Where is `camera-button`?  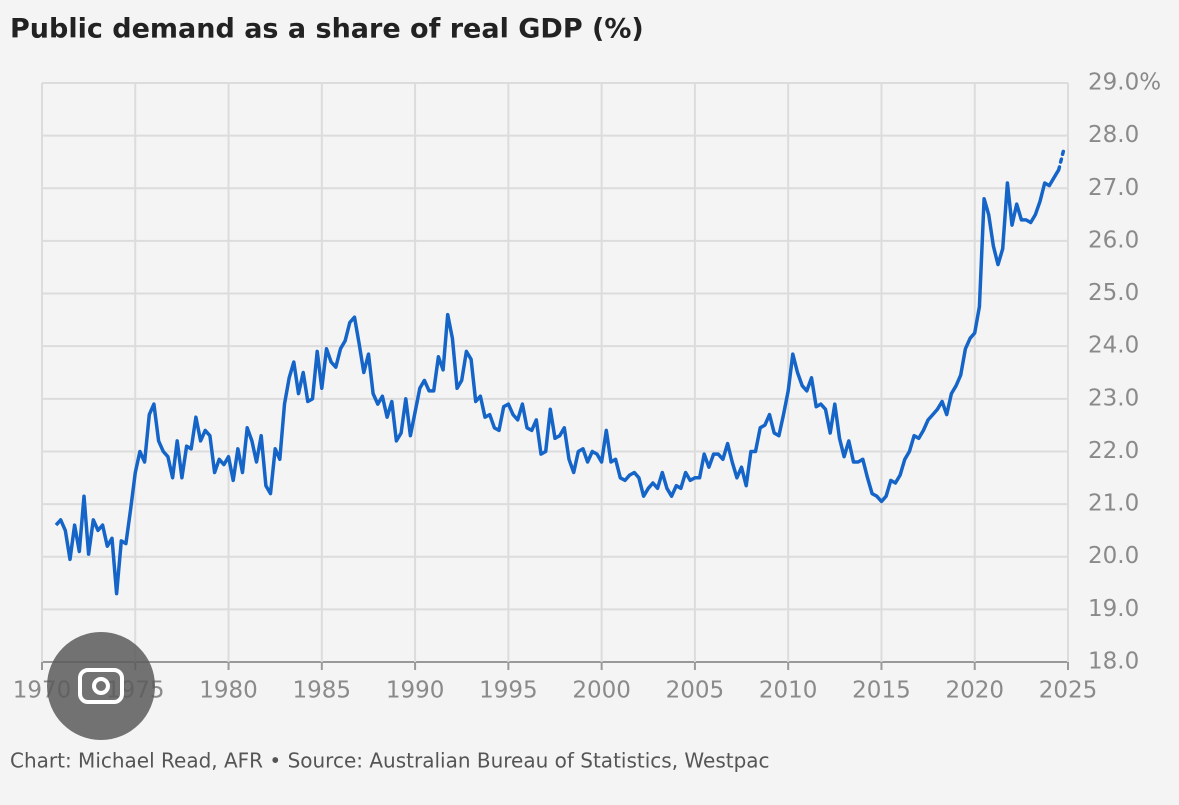 camera-button is located at coordinates (101, 686).